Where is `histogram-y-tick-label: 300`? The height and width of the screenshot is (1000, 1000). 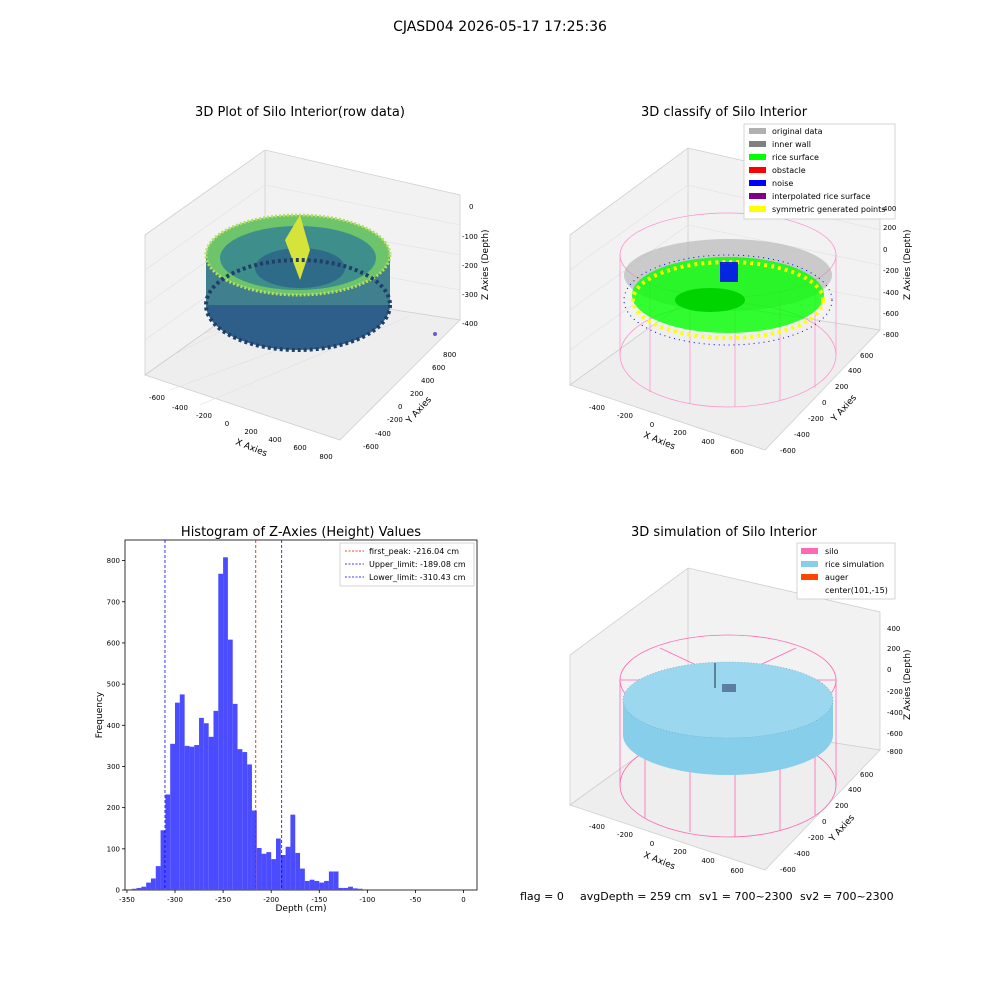 histogram-y-tick-label: 300 is located at coordinates (113, 767).